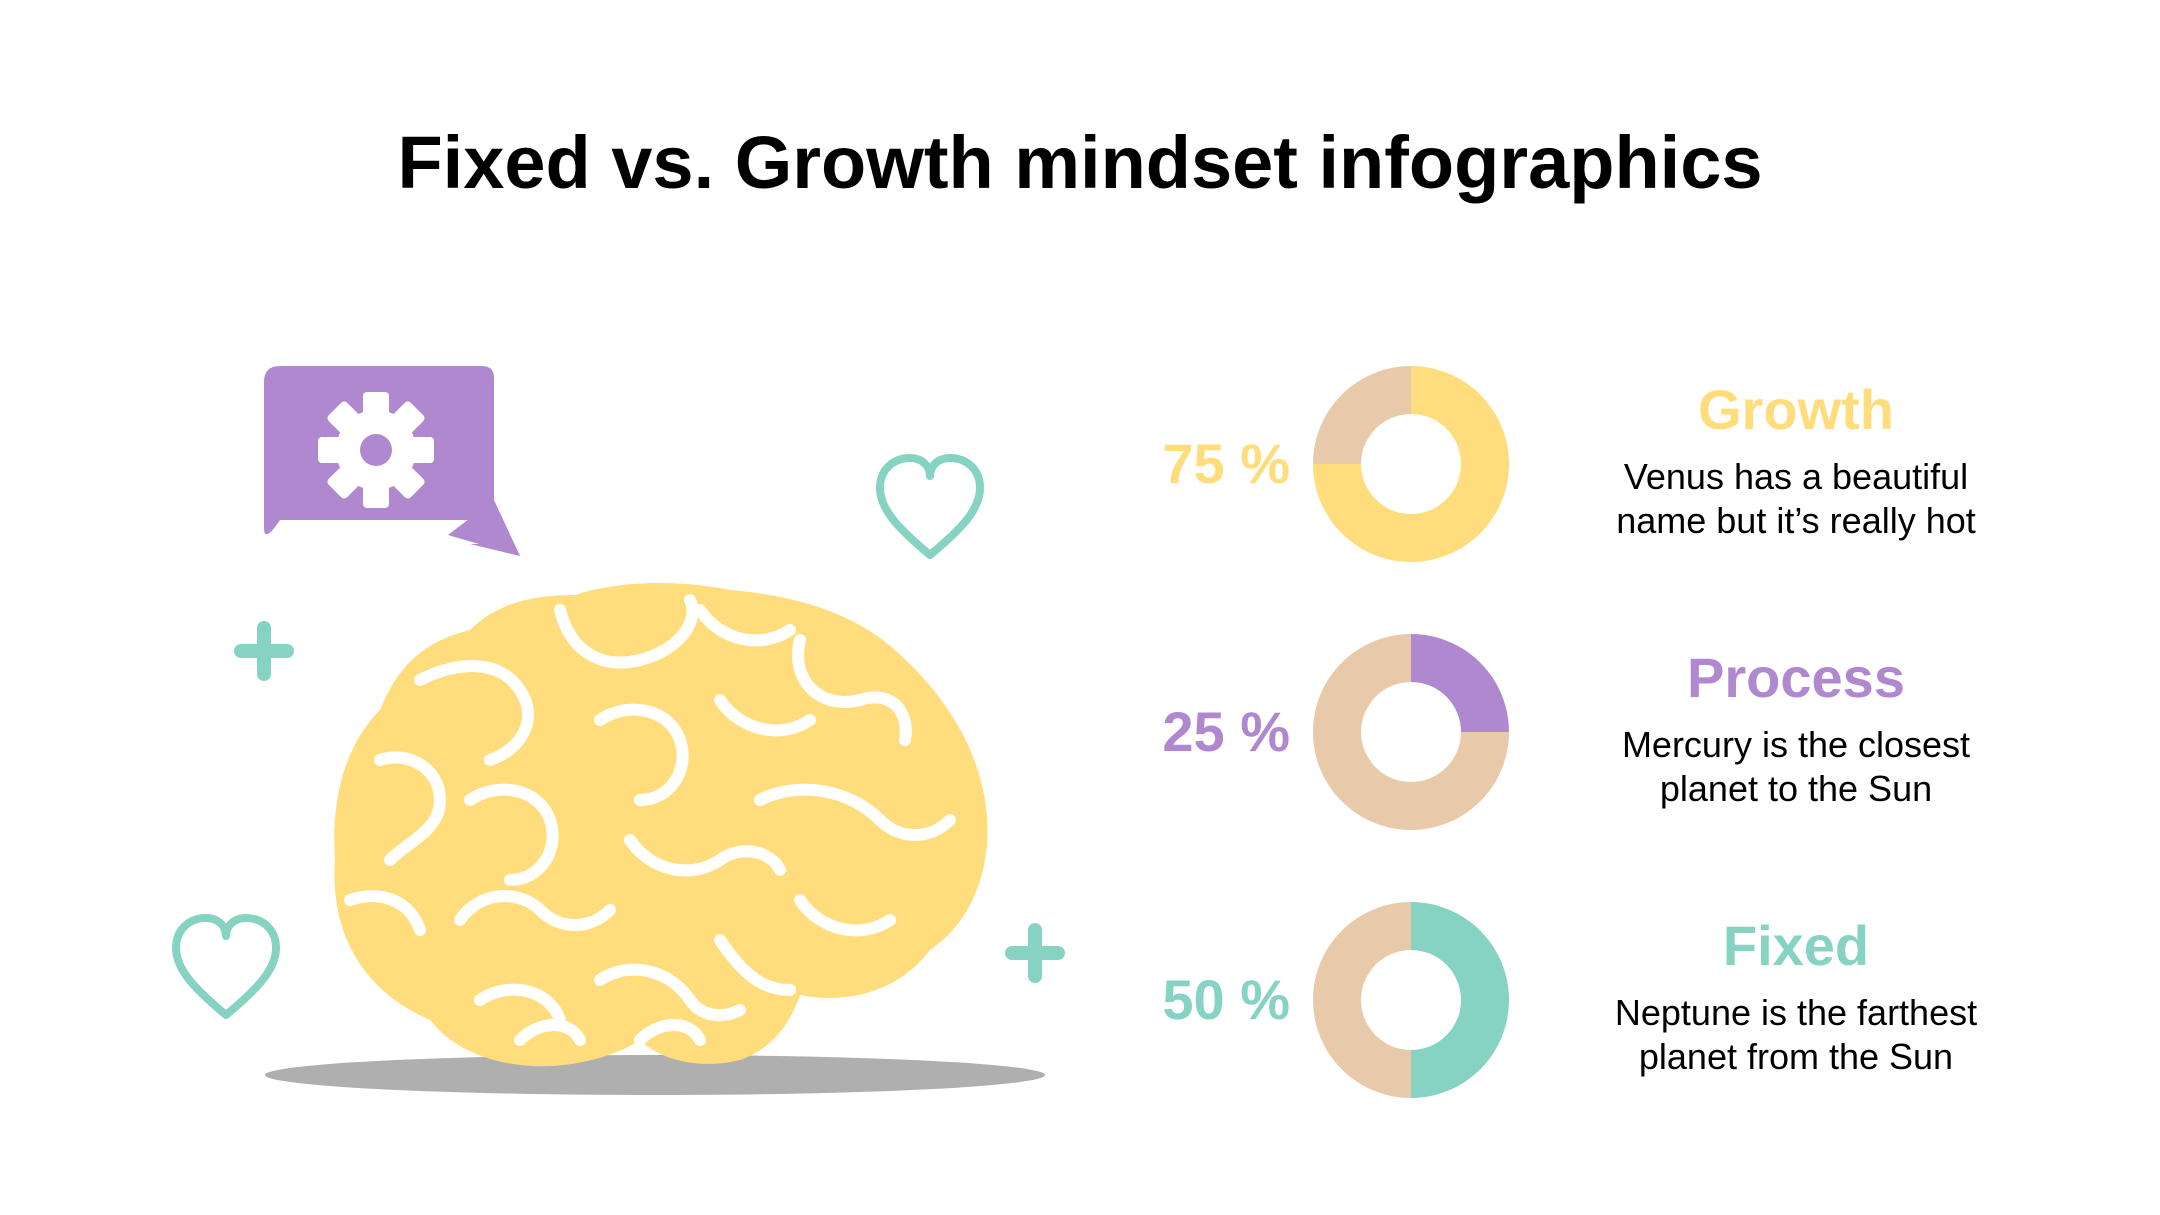 The image size is (2160, 1215). Describe the element at coordinates (1796, 1056) in the screenshot. I see `description-fixed-line2: planet from the Sun` at that location.